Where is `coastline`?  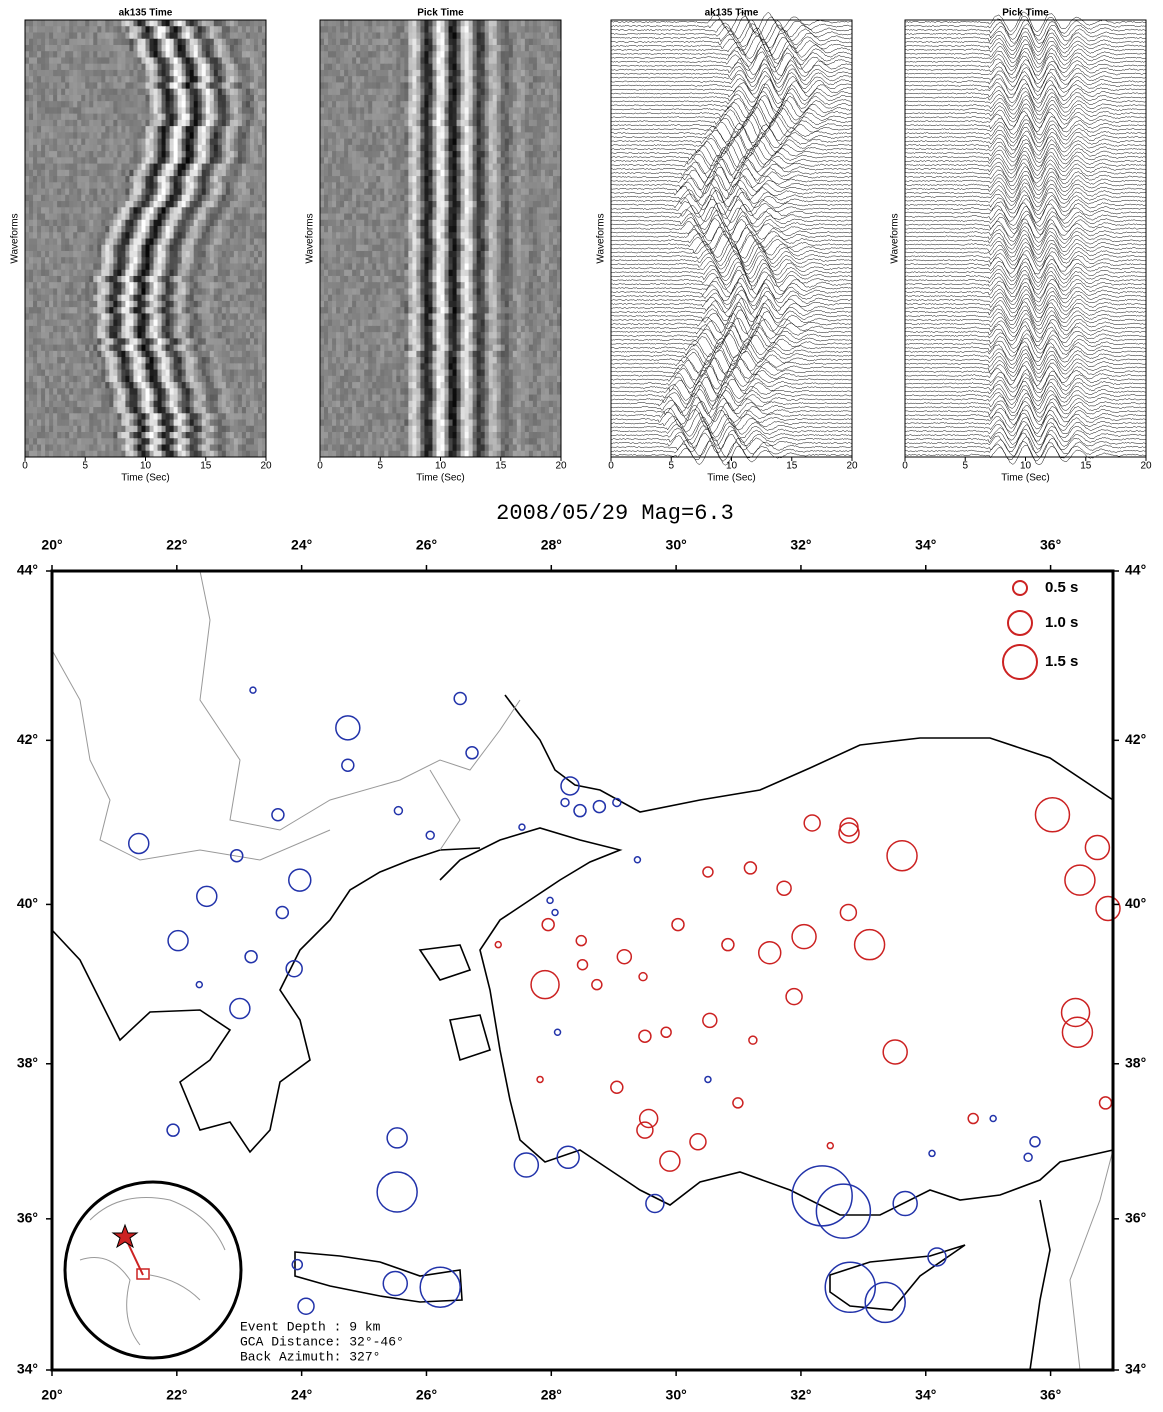
coastline is located at coordinates (266, 1000).